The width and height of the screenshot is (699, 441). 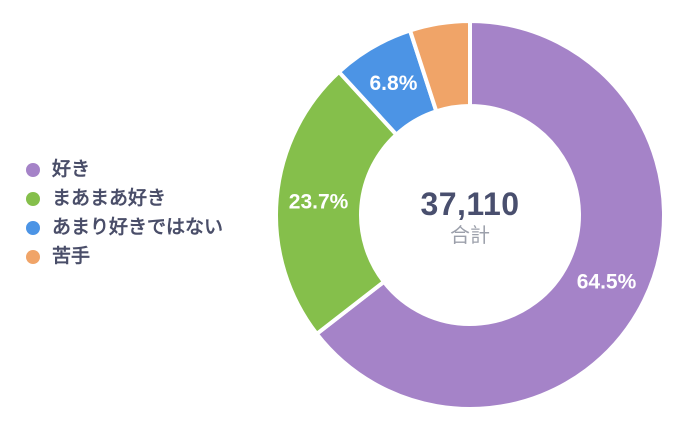 What do you see at coordinates (138, 227) in the screenshot?
I see `legend-label: あまり好きではない` at bounding box center [138, 227].